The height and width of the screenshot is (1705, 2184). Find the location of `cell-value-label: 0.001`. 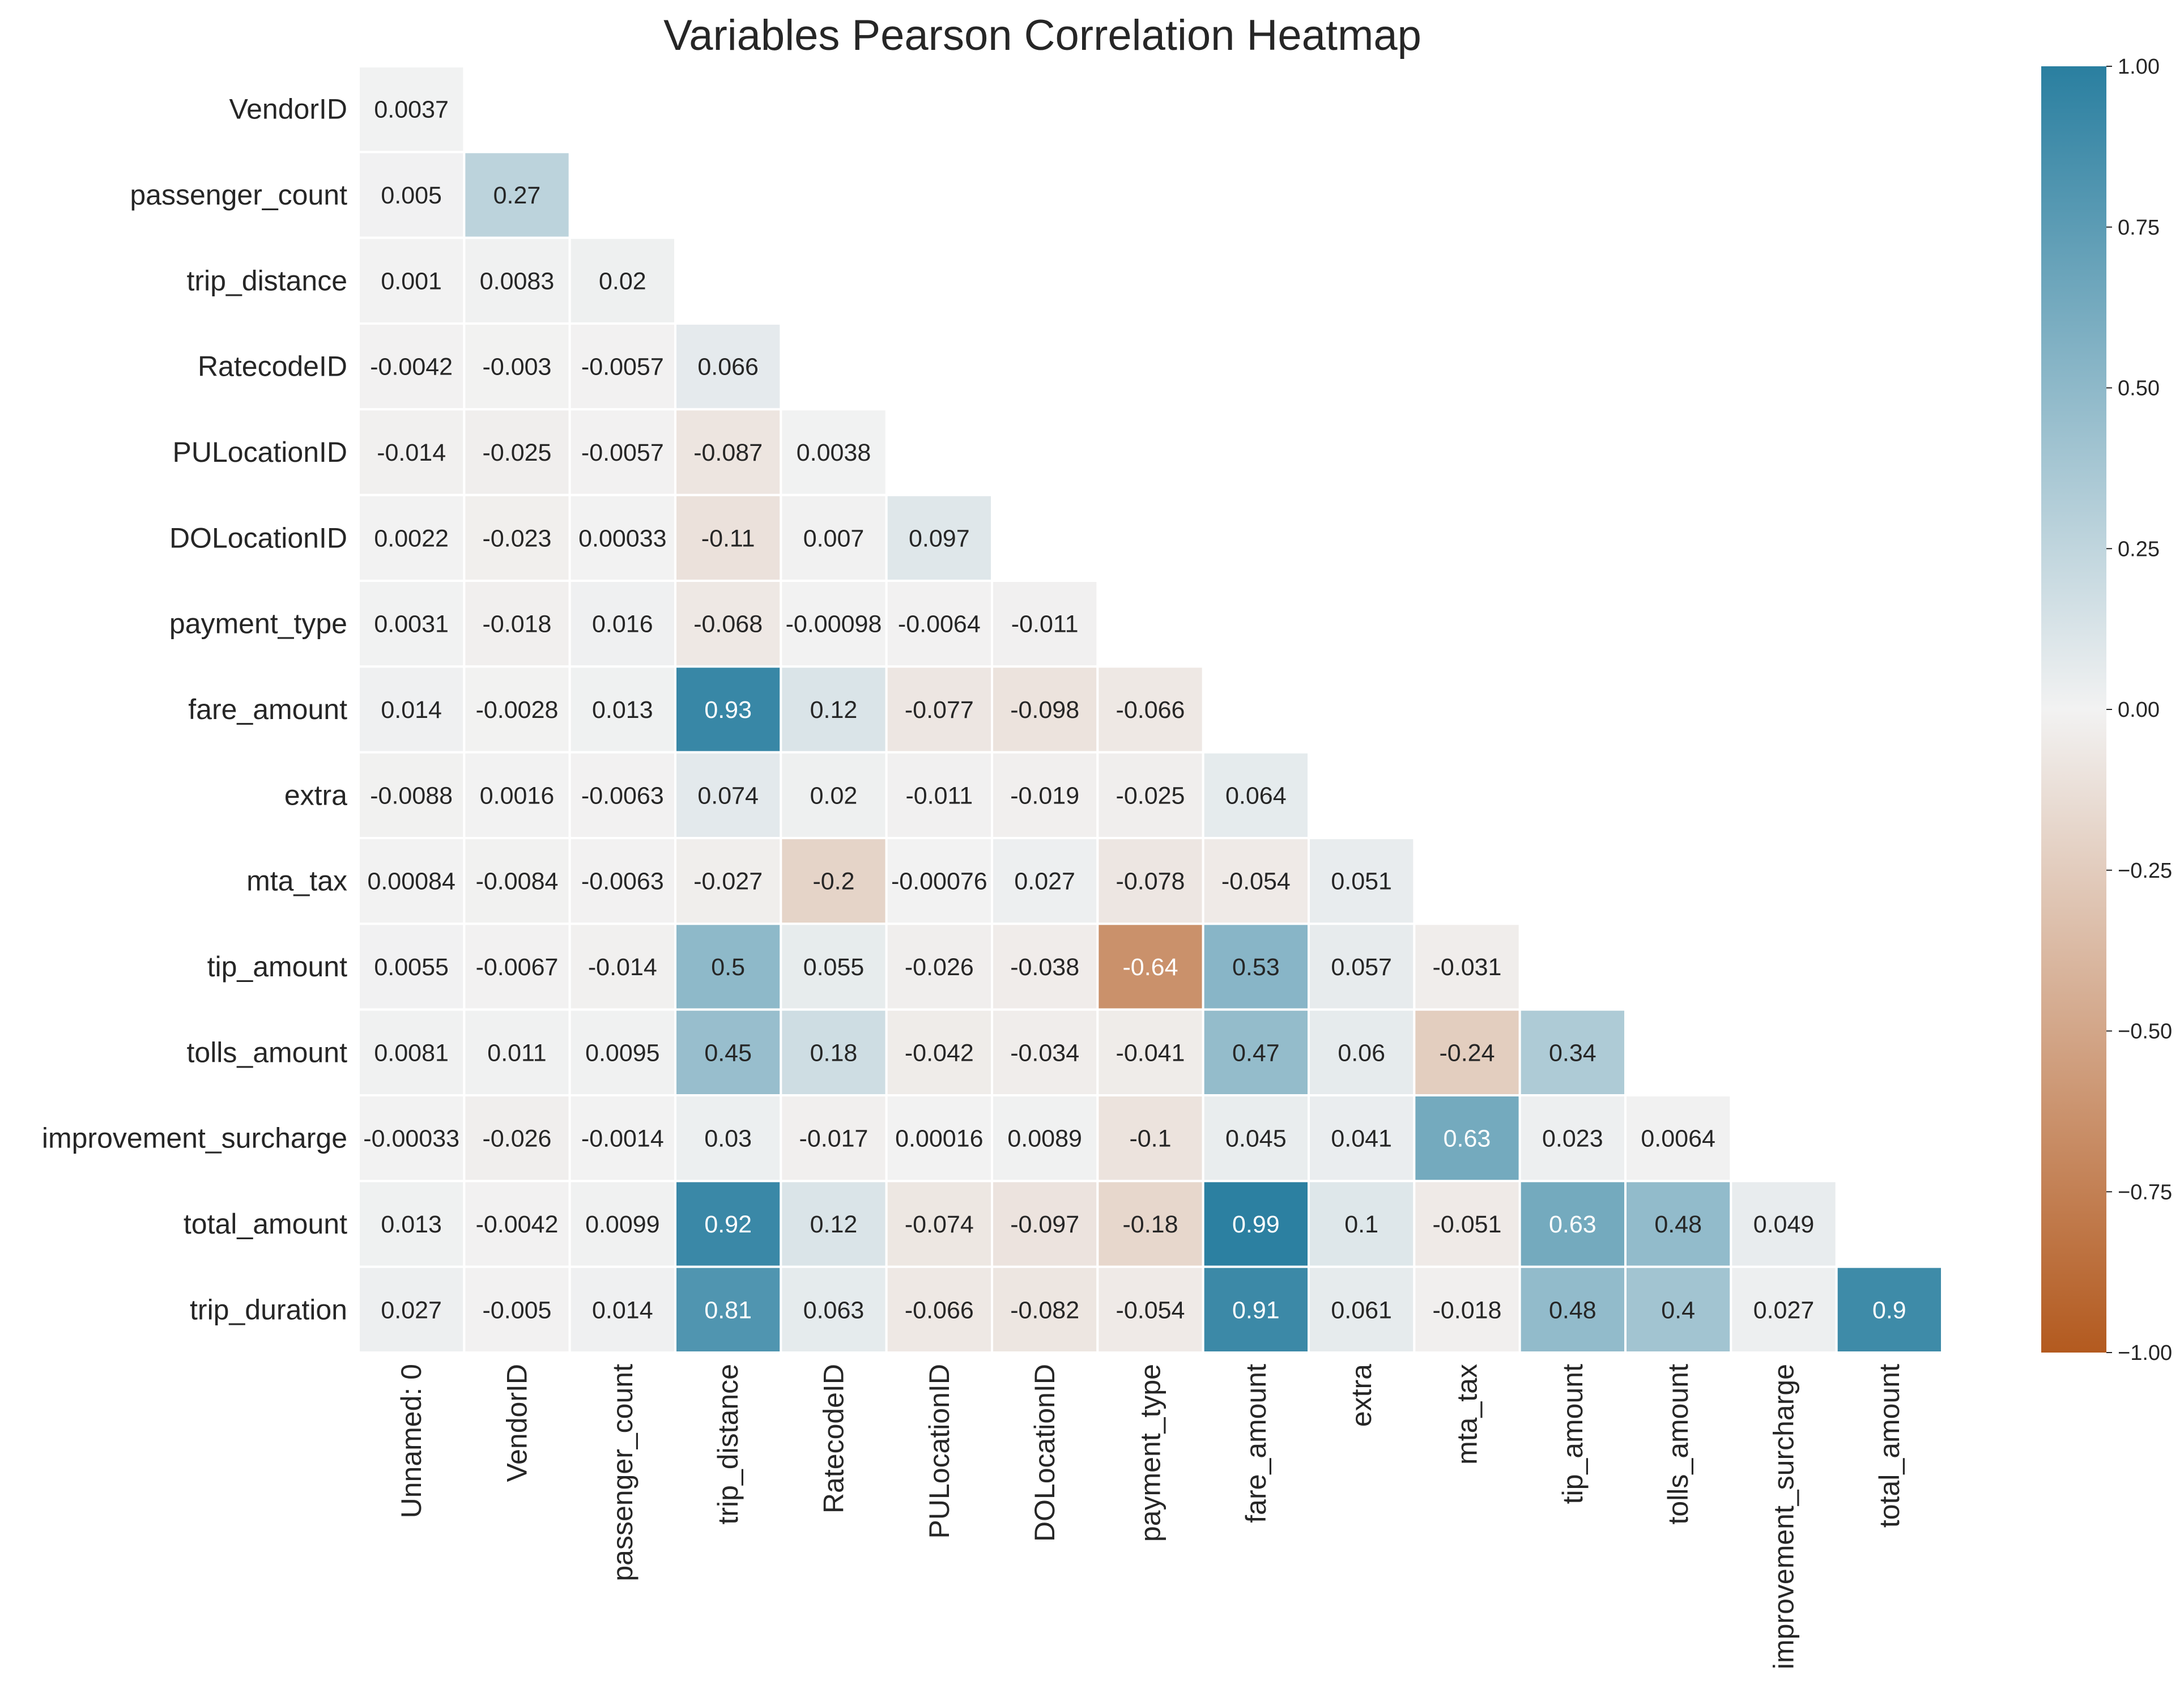

cell-value-label: 0.001 is located at coordinates (411, 281).